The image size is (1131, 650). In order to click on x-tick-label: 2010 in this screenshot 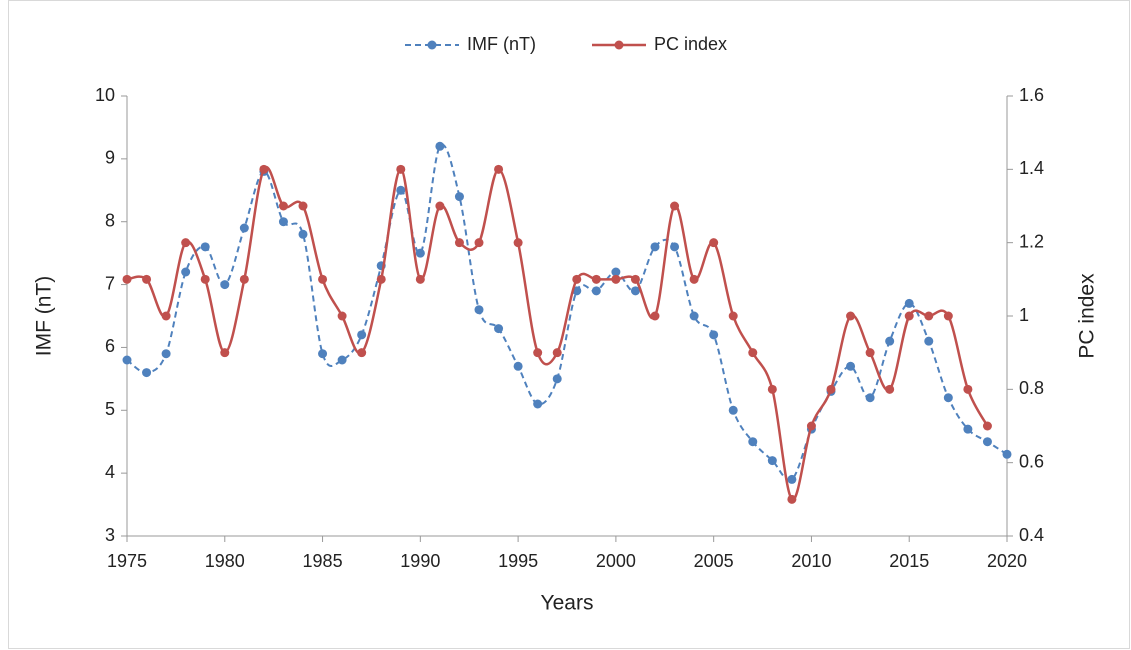, I will do `click(811, 561)`.